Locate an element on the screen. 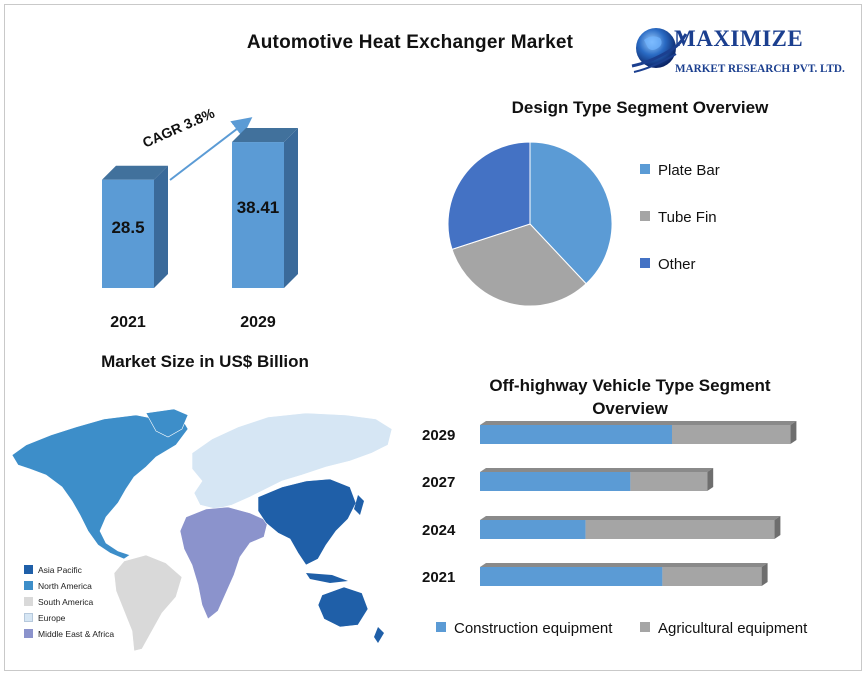  pie-legend-item: Plate Bar is located at coordinates (680, 170).